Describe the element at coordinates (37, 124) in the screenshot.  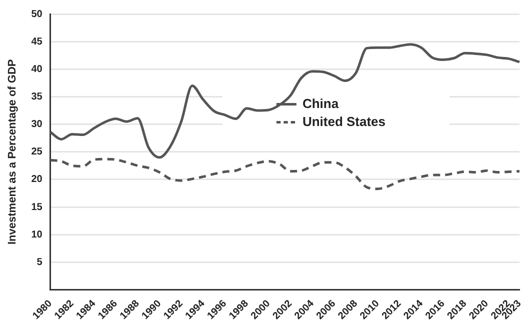
I see `y-tick-label: 30` at that location.